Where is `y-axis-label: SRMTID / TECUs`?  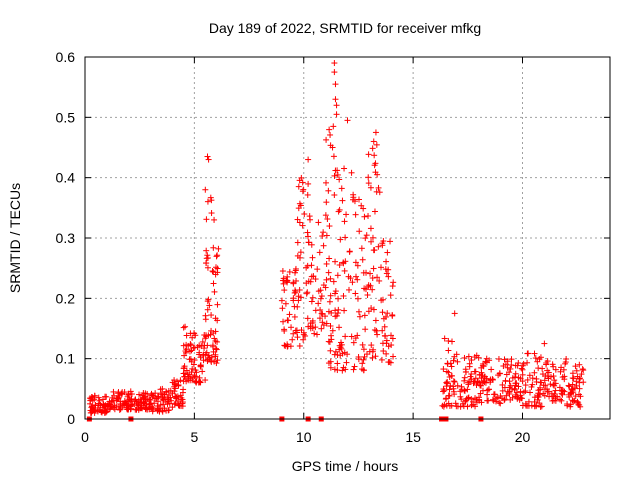 y-axis-label: SRMTID / TECUs is located at coordinates (15, 238).